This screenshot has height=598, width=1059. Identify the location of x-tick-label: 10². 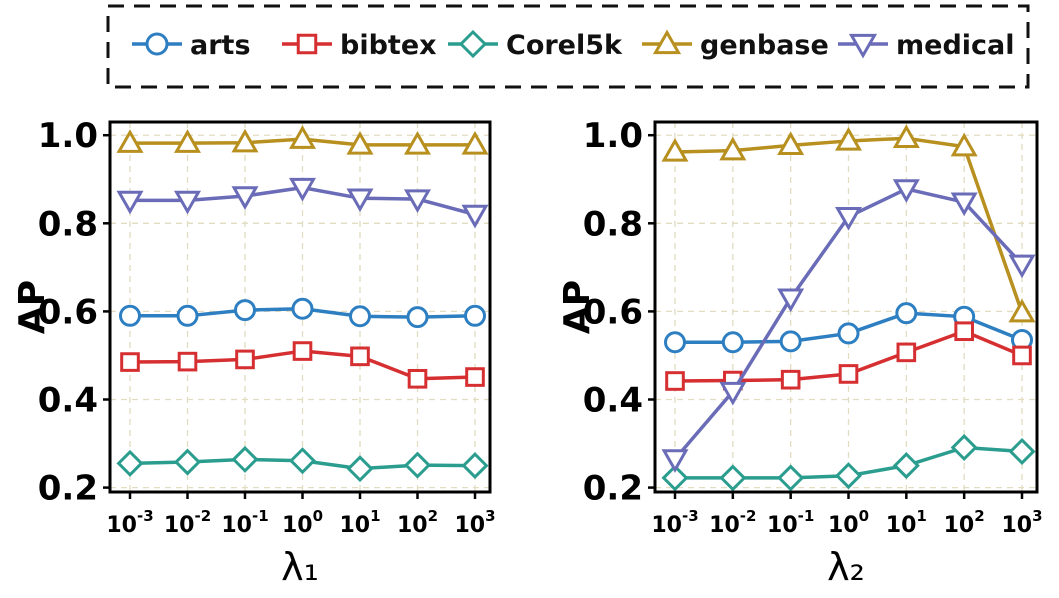
(417, 522).